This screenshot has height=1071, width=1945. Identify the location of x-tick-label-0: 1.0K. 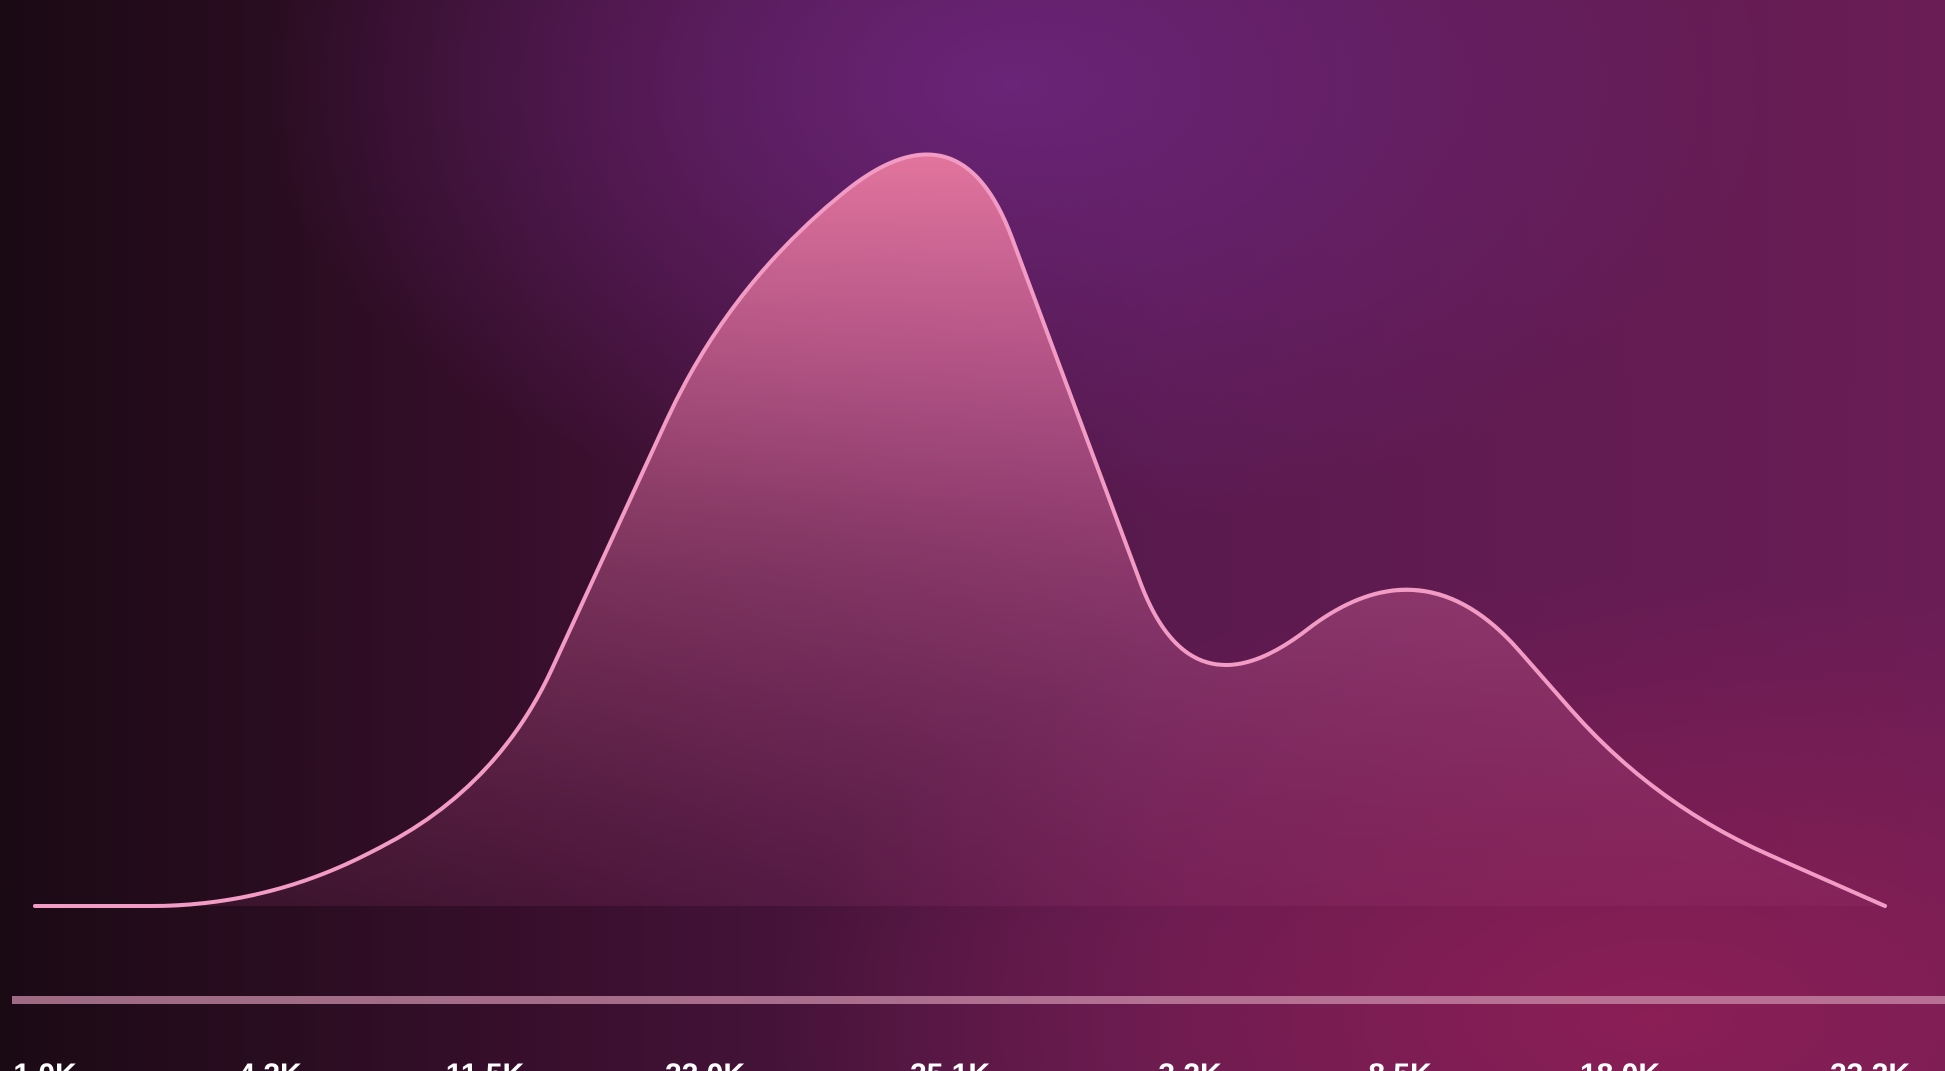
(45, 1064).